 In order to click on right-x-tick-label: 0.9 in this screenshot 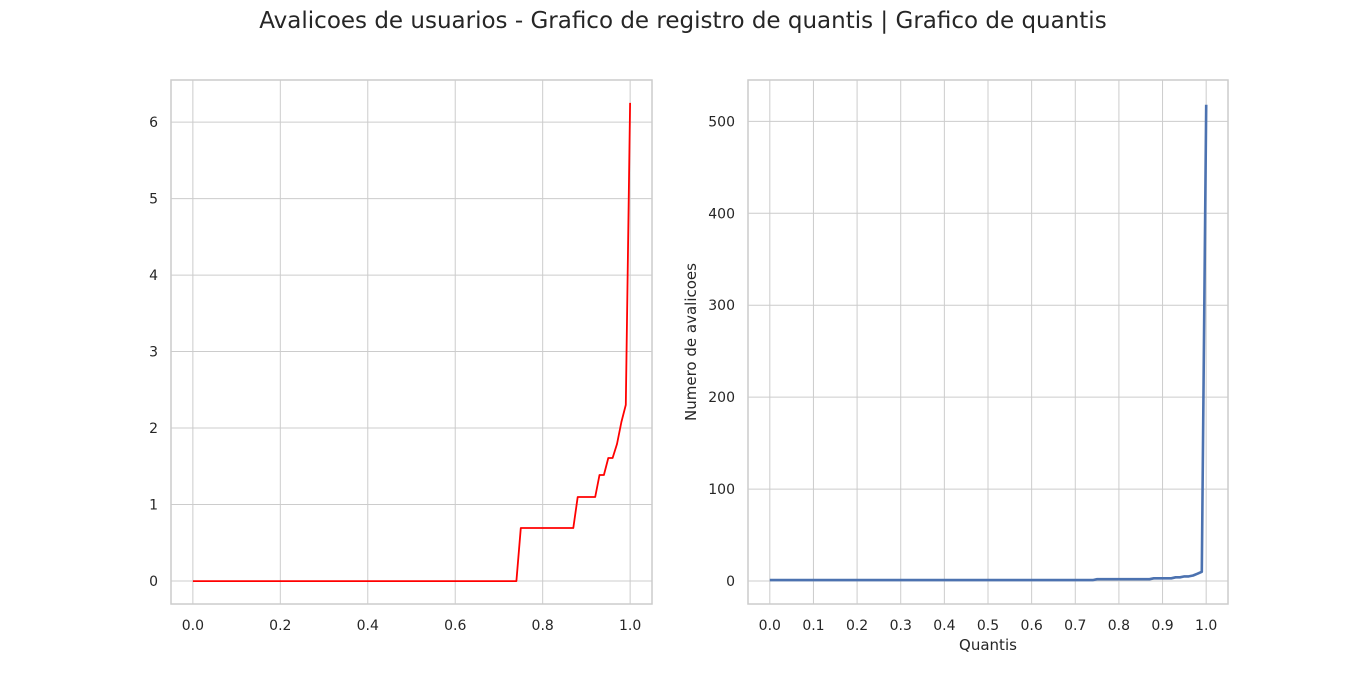, I will do `click(1162, 626)`.